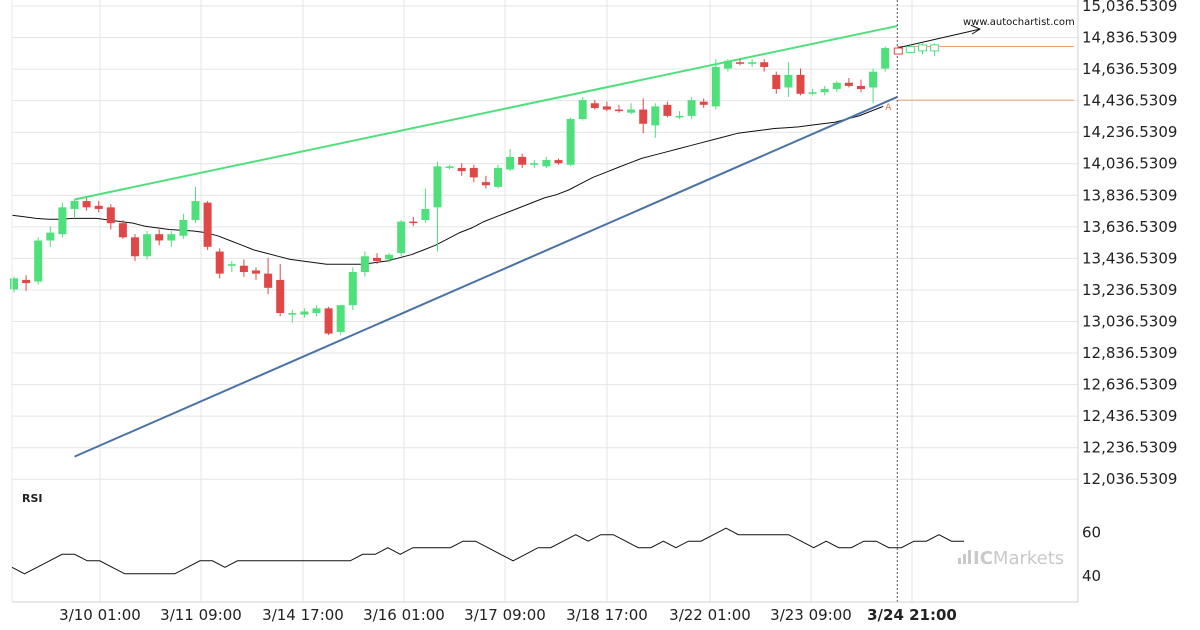 The width and height of the screenshot is (1200, 630). Describe the element at coordinates (916, 49) in the screenshot. I see `projected-candles` at that location.